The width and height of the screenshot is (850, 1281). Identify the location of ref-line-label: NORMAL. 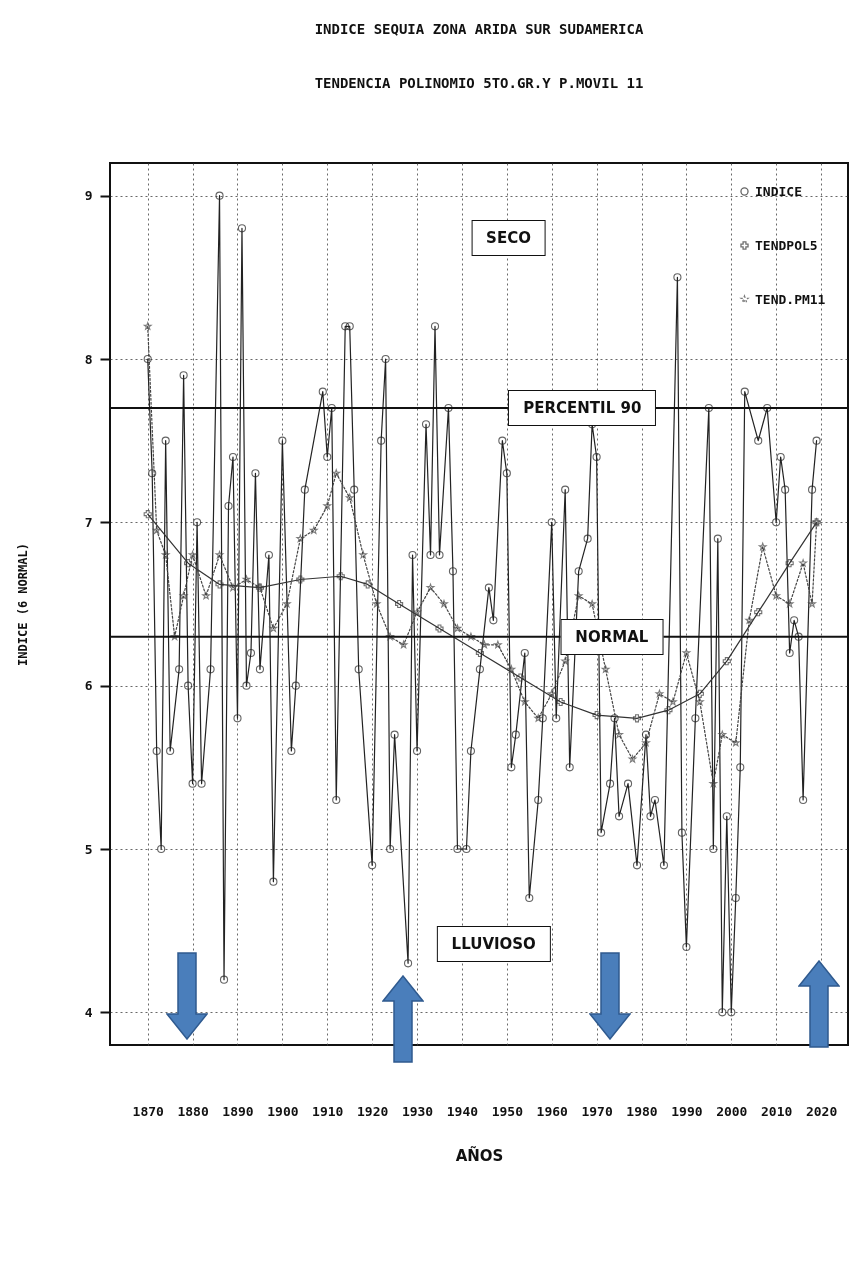
(612, 636).